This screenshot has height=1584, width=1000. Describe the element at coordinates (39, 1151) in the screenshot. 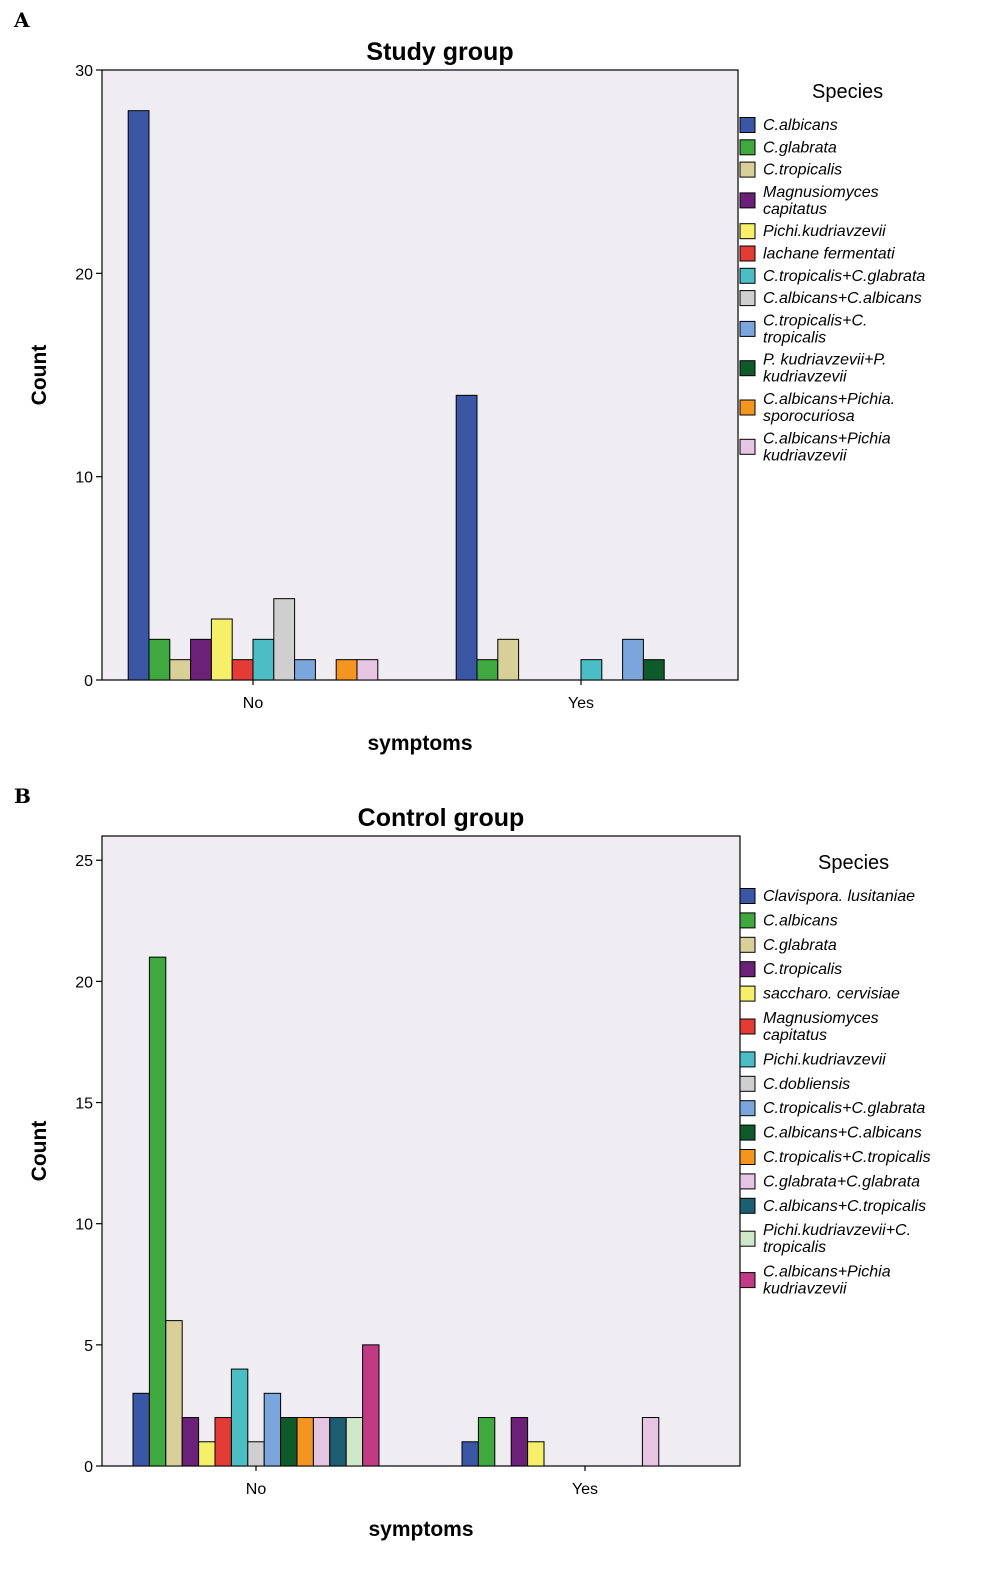

I see `y-axis-title: Count` at that location.